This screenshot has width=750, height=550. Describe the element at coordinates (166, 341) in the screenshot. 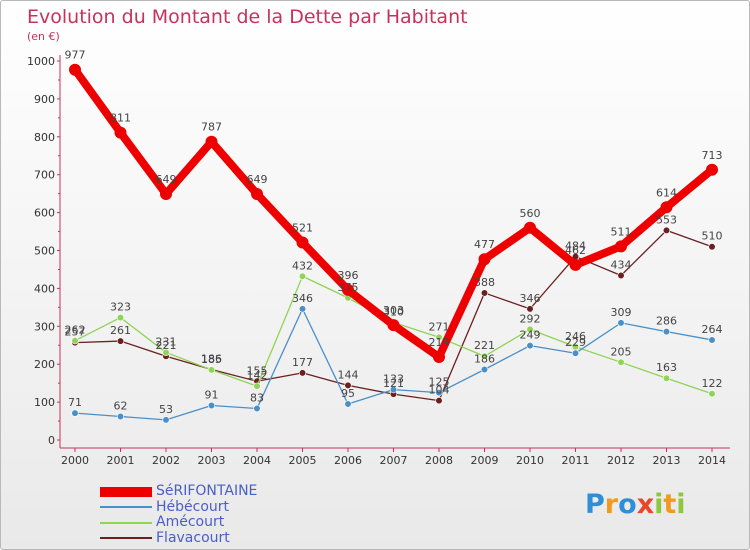

I see `data-label-amecourt: 231` at that location.